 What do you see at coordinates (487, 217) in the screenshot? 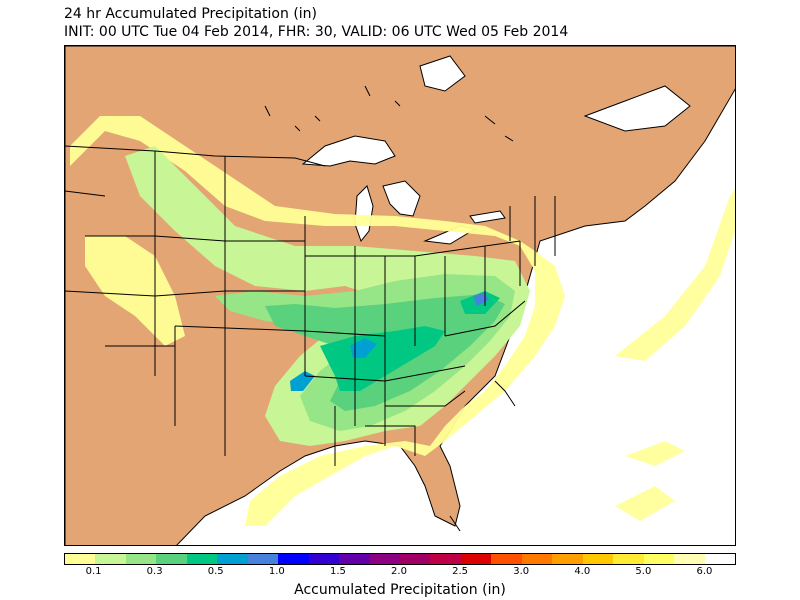
I see `lake-ontario` at bounding box center [487, 217].